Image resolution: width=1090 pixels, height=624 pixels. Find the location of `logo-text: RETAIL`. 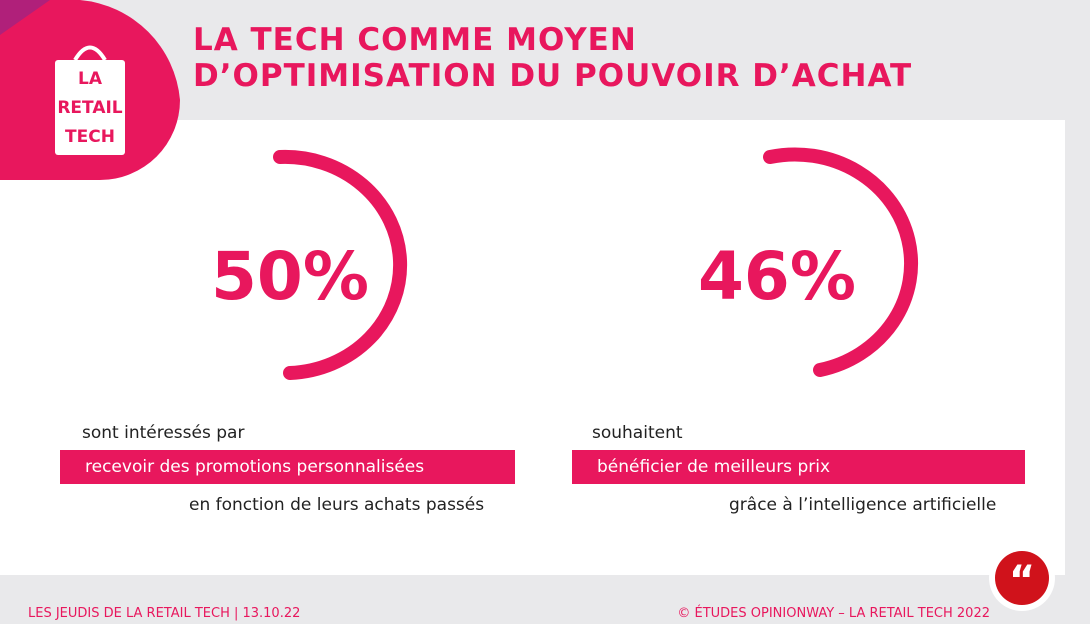

logo-text: RETAIL is located at coordinates (89, 108).